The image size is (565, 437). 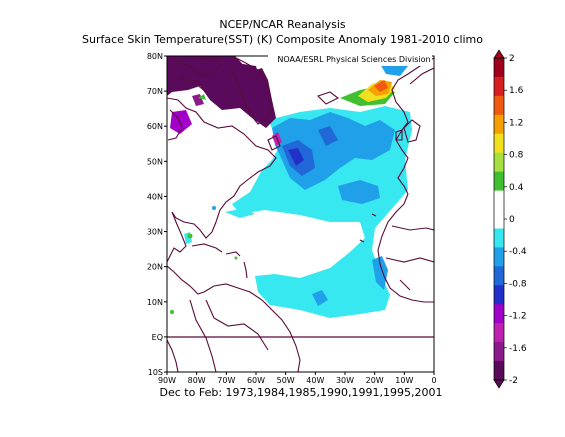 What do you see at coordinates (320, 298) in the screenshot?
I see `anomaly-mid-blue-south` at bounding box center [320, 298].